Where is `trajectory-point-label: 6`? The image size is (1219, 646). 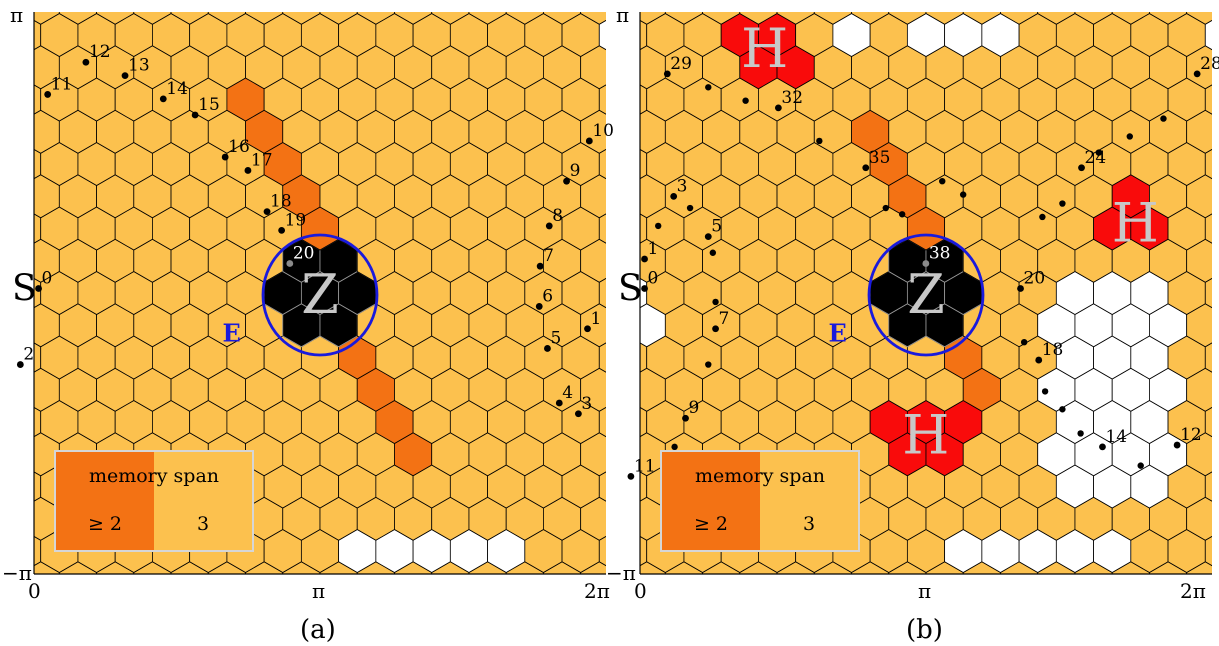
trajectory-point-label: 6 is located at coordinates (547, 296).